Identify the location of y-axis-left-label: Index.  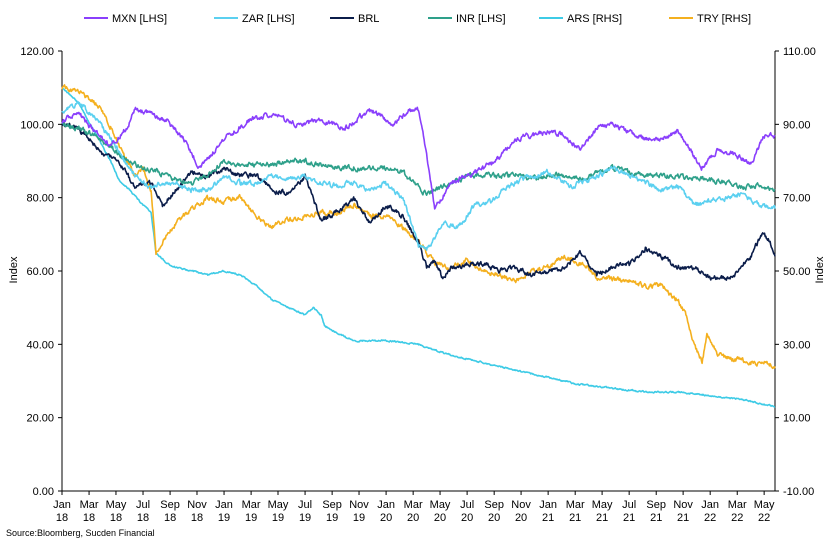
(14, 269).